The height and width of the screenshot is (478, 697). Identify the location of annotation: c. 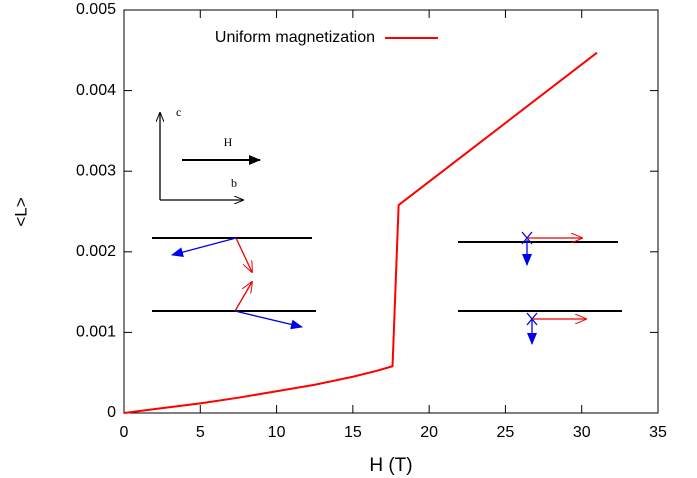
(178, 112).